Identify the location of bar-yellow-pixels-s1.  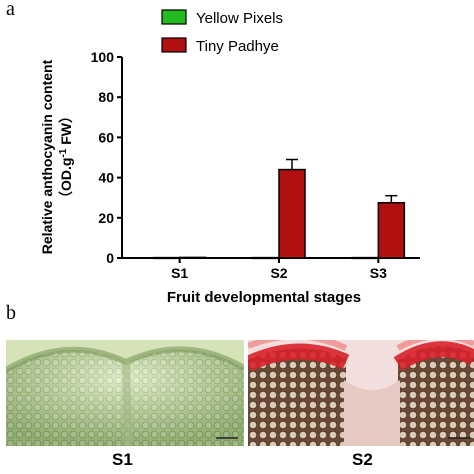
(166, 258).